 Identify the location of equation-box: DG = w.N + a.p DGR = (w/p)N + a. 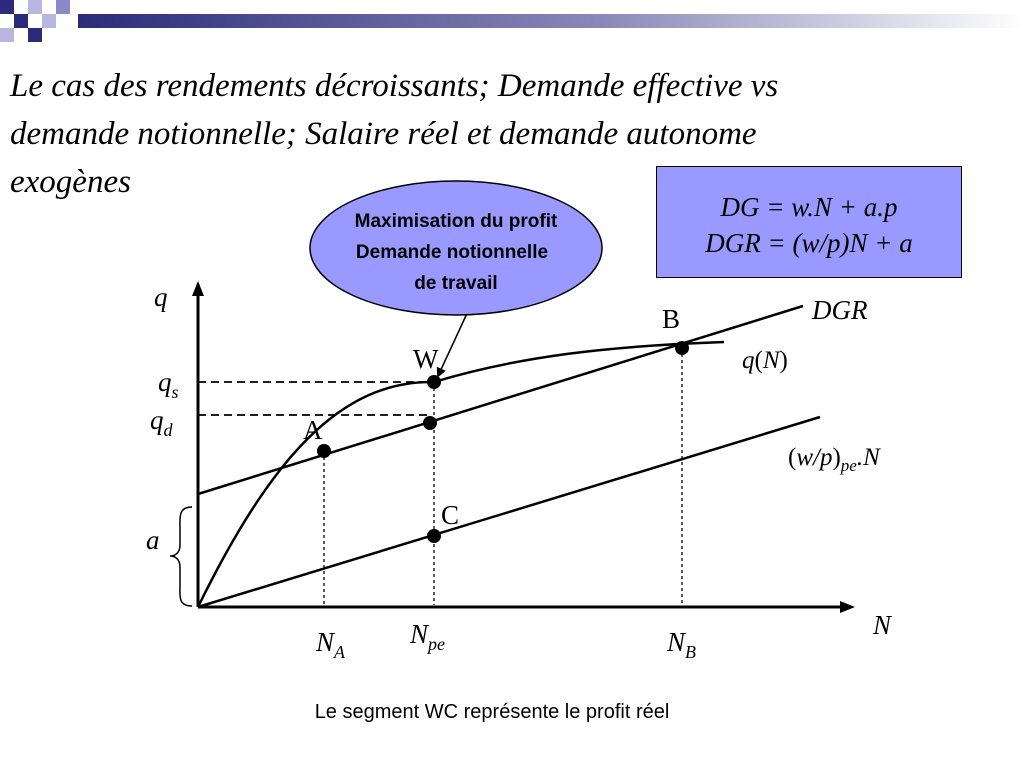
(809, 222).